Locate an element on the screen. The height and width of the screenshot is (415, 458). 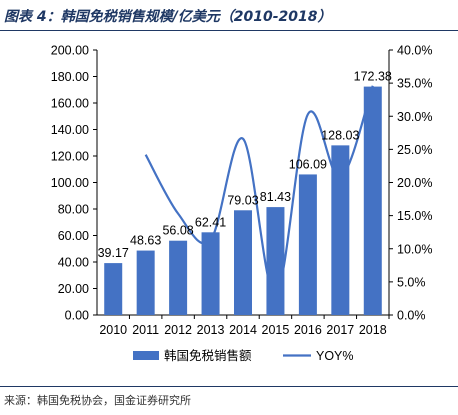
y-left-tick-label: 160.00 is located at coordinates (70, 104).